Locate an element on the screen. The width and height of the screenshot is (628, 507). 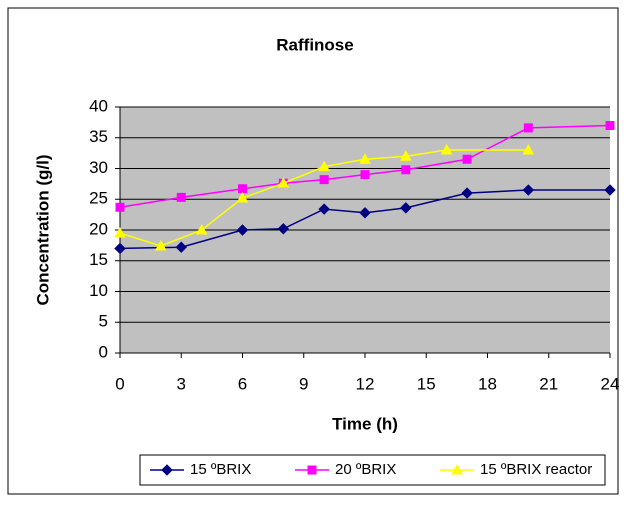
y-tick-label: 15 is located at coordinates (98, 259).